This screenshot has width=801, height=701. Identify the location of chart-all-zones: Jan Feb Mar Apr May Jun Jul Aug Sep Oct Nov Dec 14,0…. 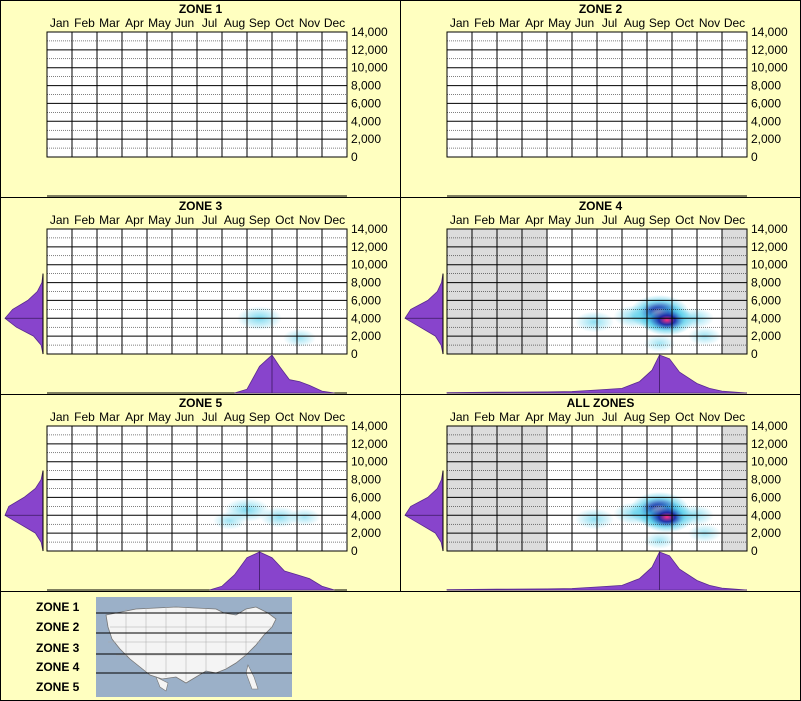
(596, 500).